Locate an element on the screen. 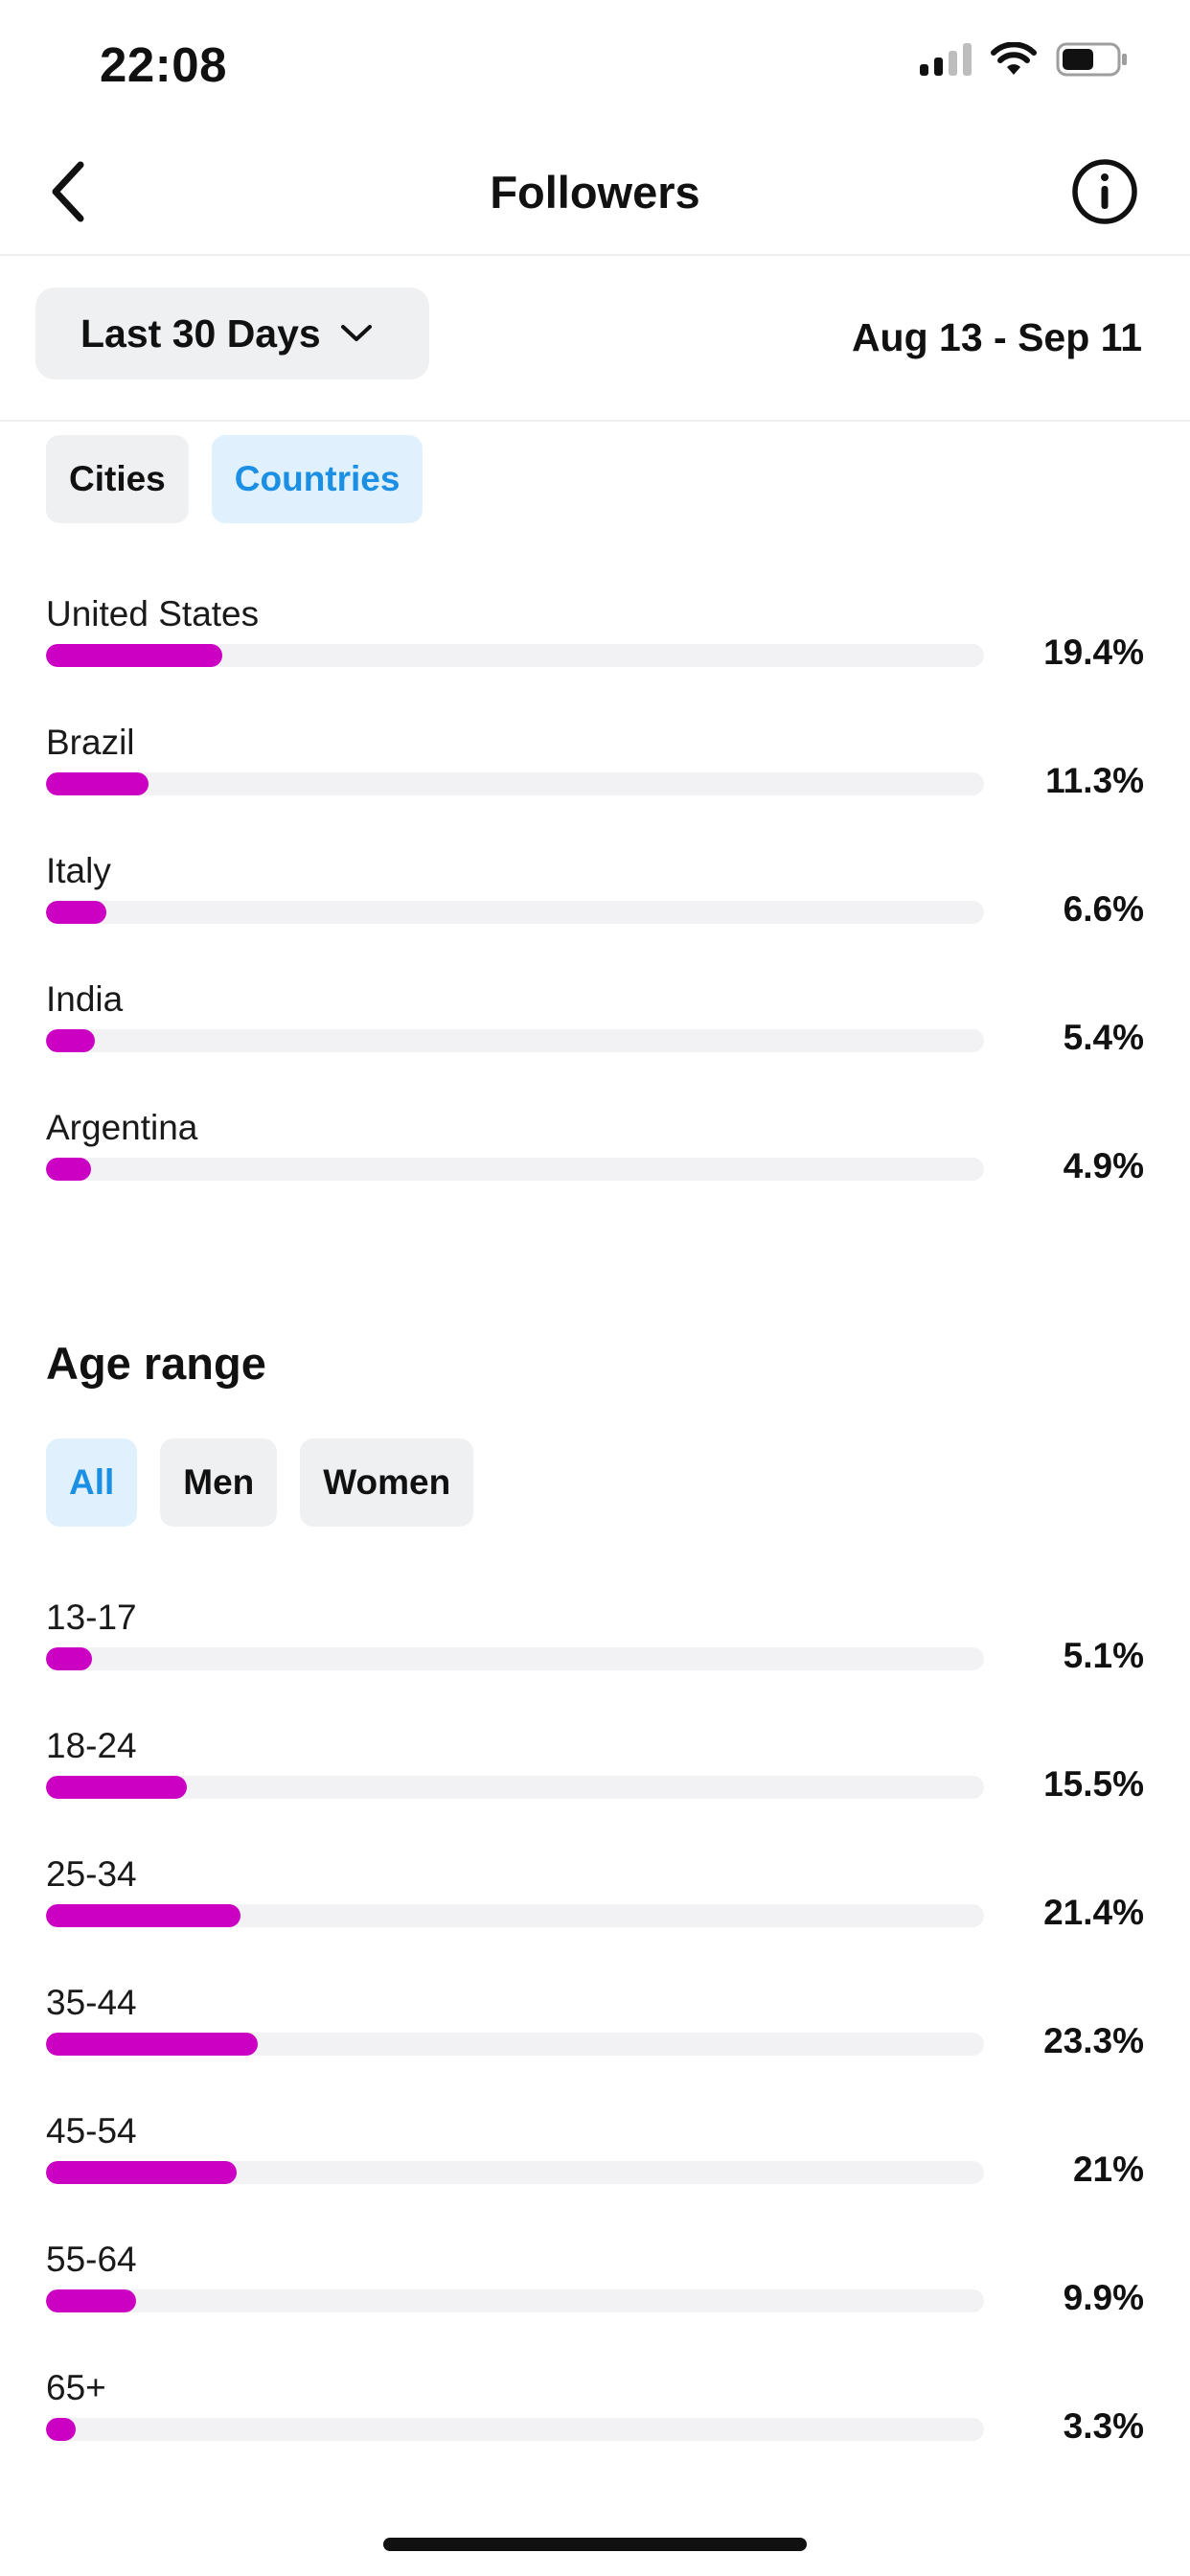 The width and height of the screenshot is (1190, 2576). age-row-65-plus: 65+ 3.3% is located at coordinates (595, 2411).